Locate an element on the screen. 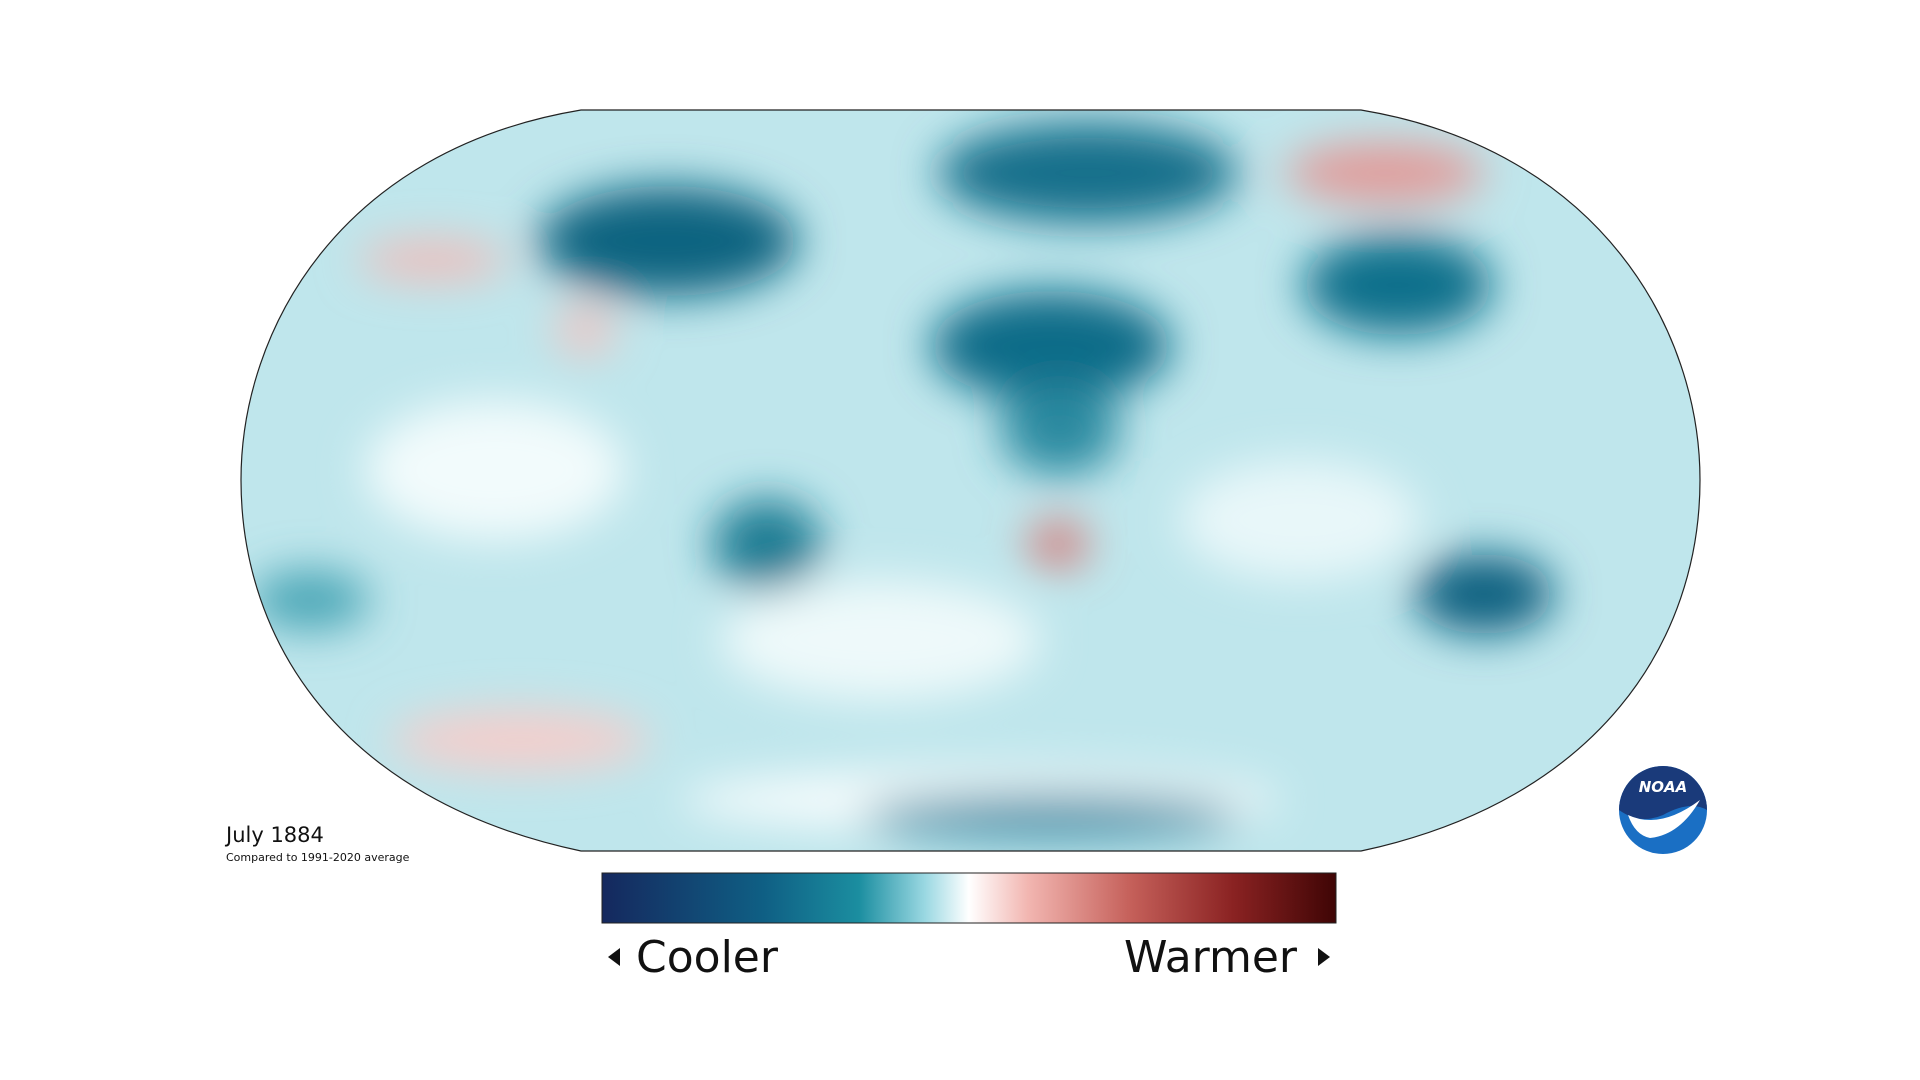 This screenshot has width=1920, height=1080. logo-text: NOAA is located at coordinates (1663, 787).